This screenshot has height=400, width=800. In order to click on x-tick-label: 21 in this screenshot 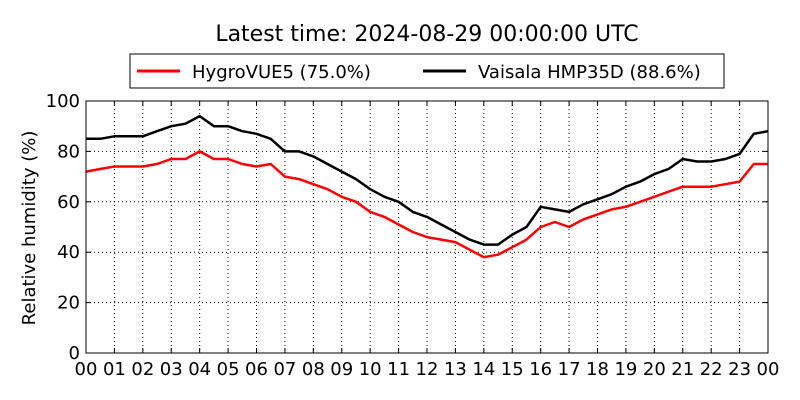, I will do `click(682, 369)`.